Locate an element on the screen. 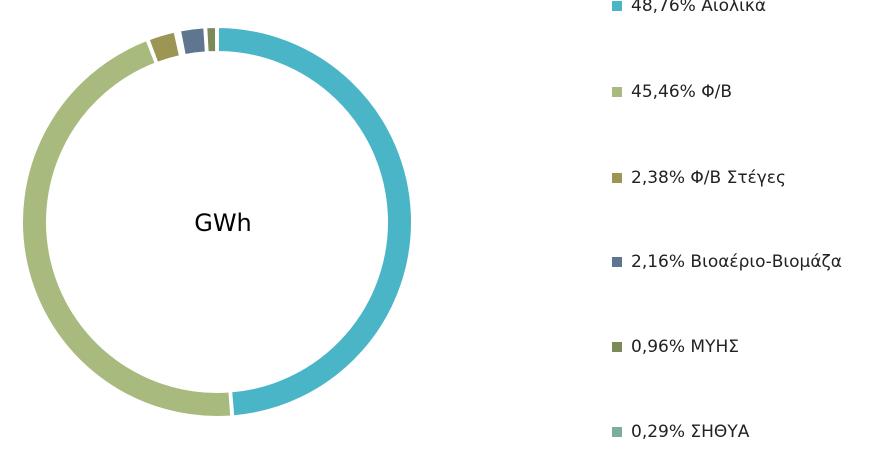  legend-item: 0,29% ΣΗΘΥΑ is located at coordinates (680, 432).